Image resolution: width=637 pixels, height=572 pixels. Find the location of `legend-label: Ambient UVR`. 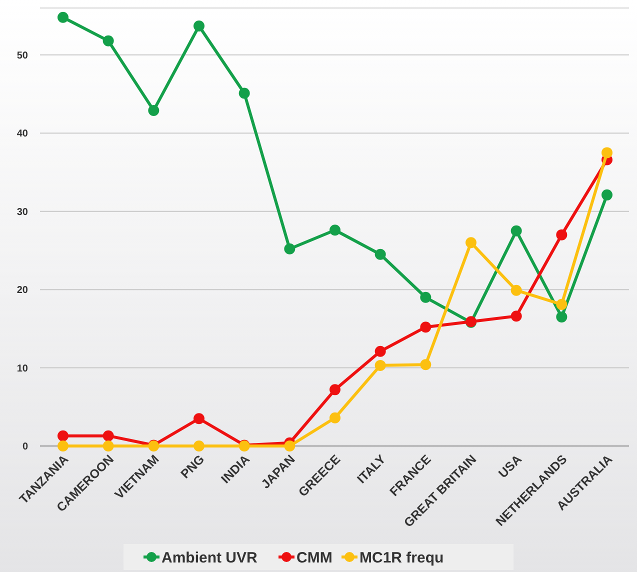

legend-label: Ambient UVR is located at coordinates (210, 557).